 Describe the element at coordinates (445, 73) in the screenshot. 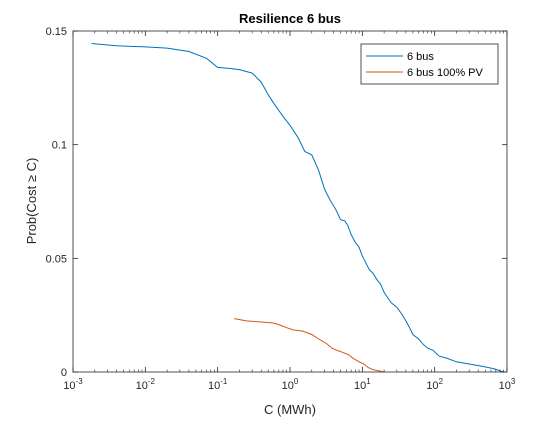

I see `legend-label-6-bus-100-pv: 6 bus 100% PV` at that location.